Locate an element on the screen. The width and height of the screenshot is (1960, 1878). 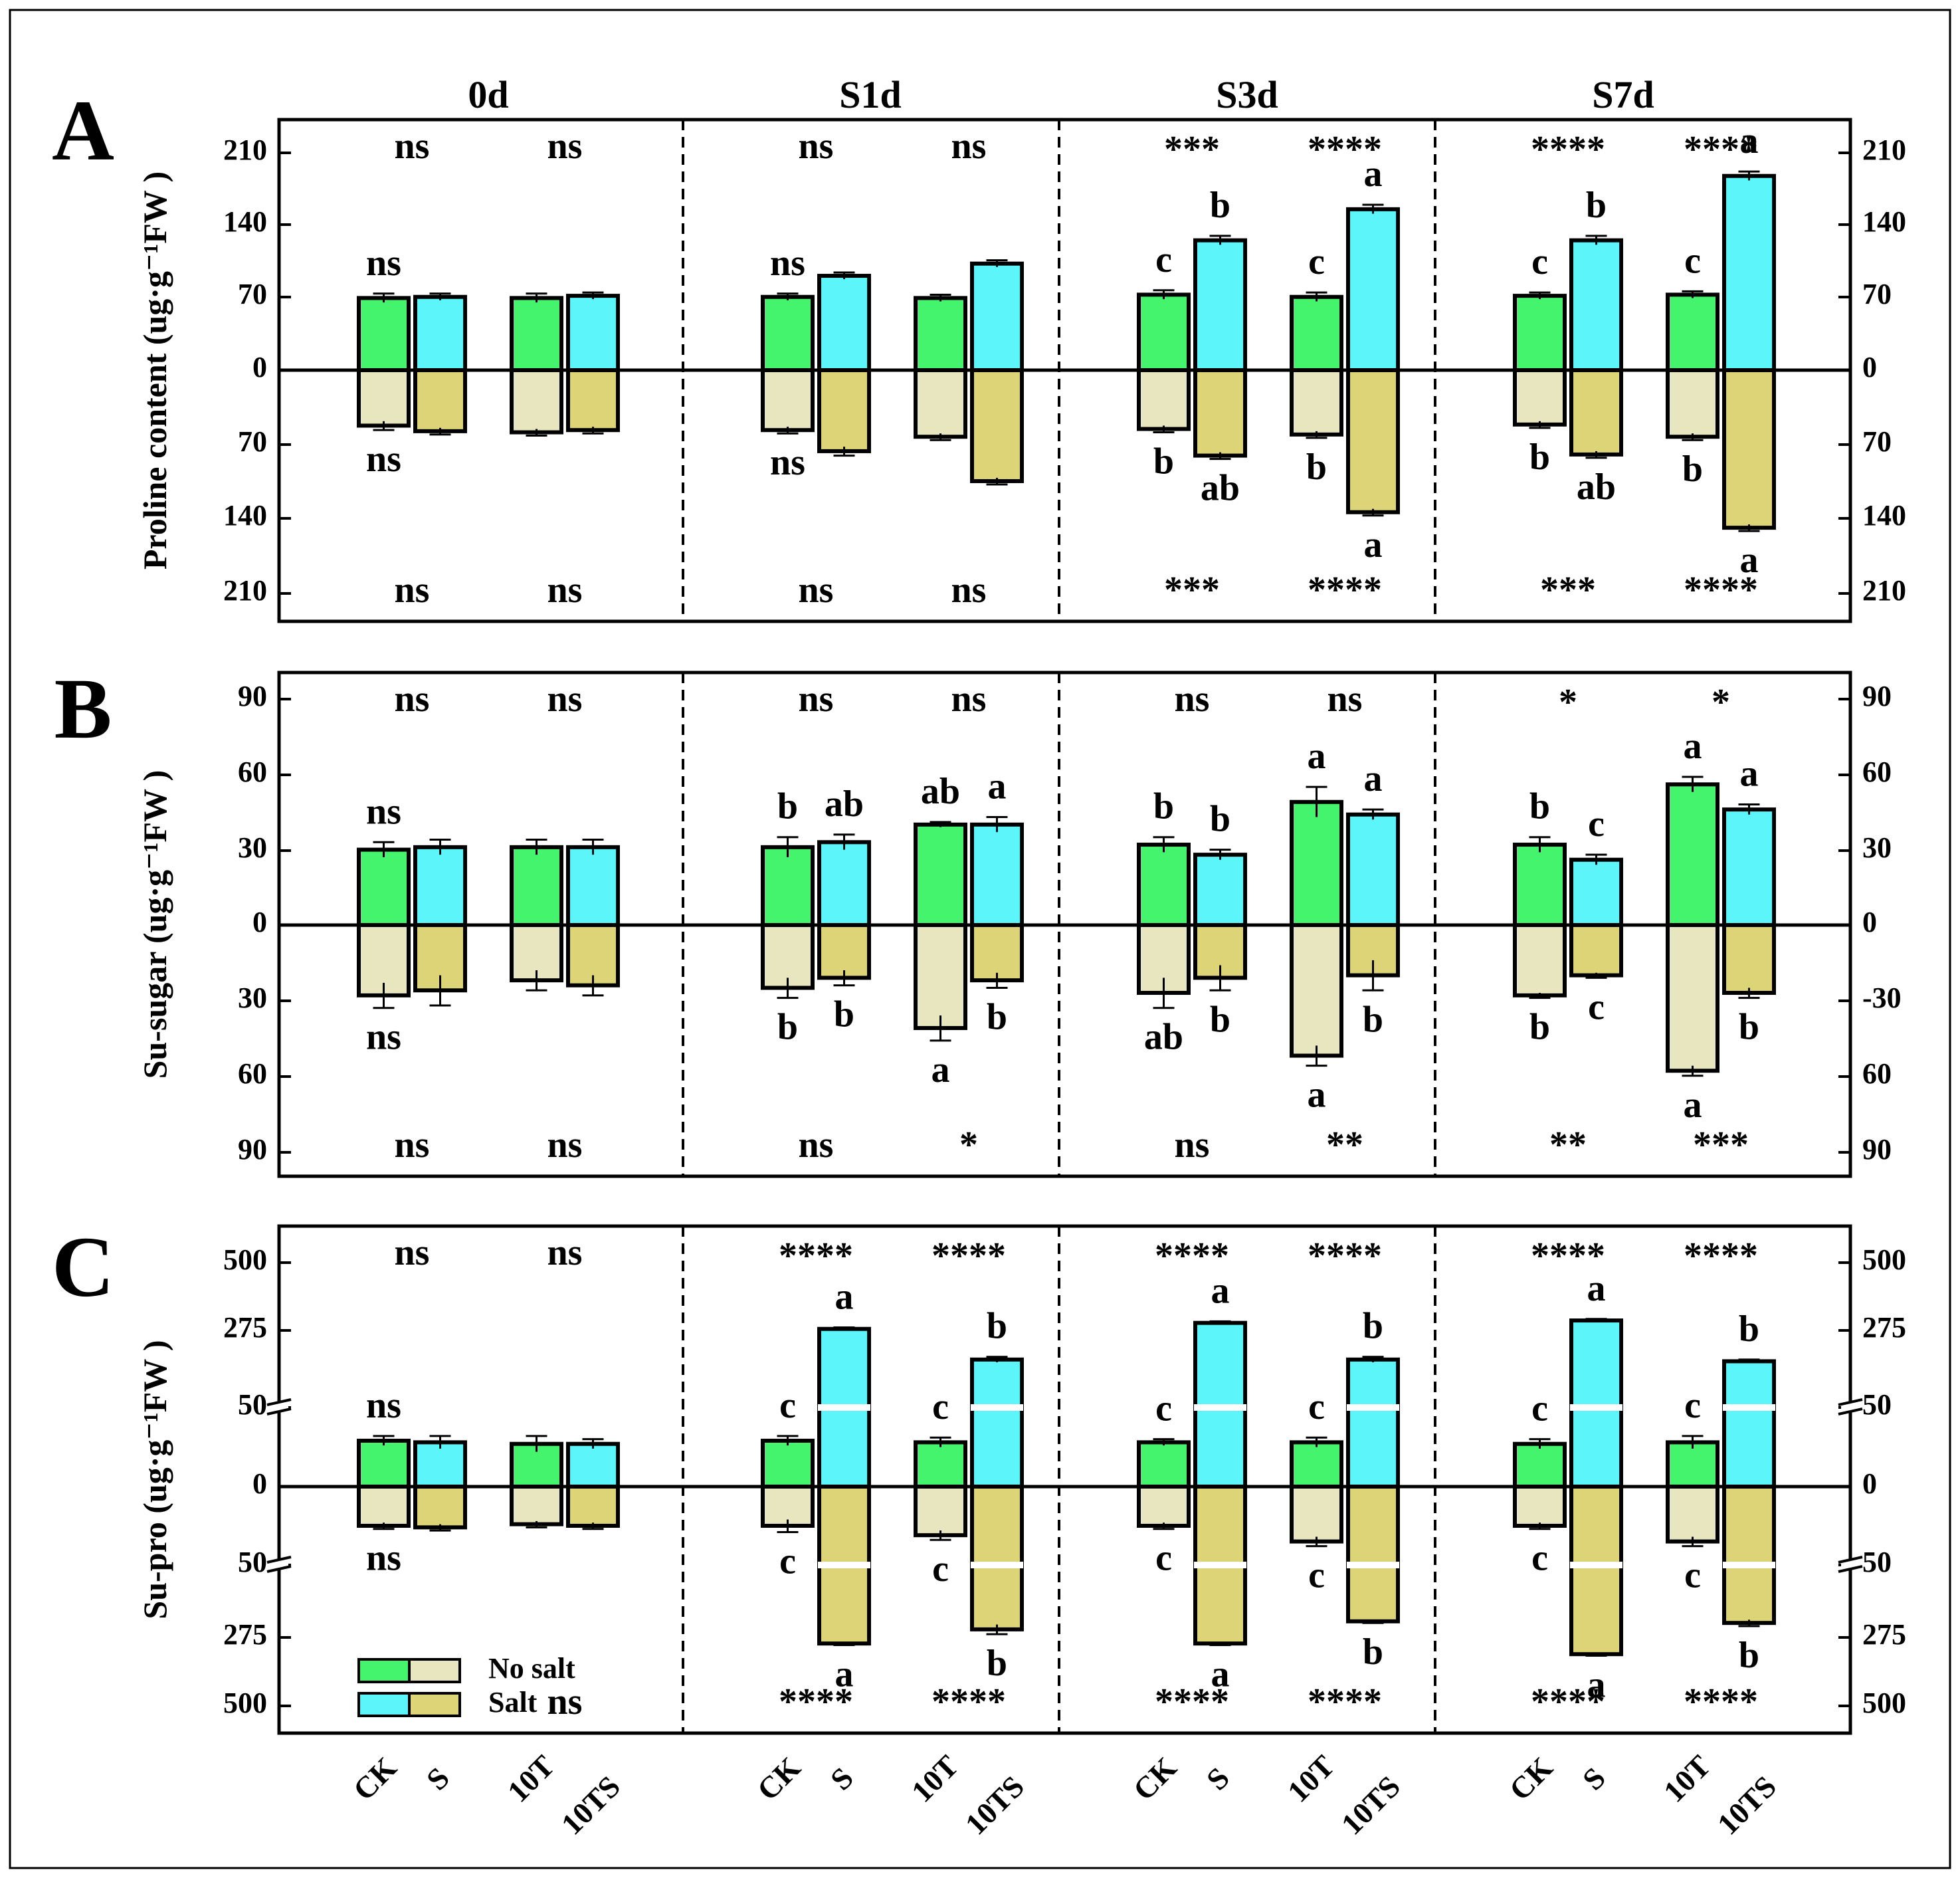
panel-c-letter: C is located at coordinates (83, 1267).